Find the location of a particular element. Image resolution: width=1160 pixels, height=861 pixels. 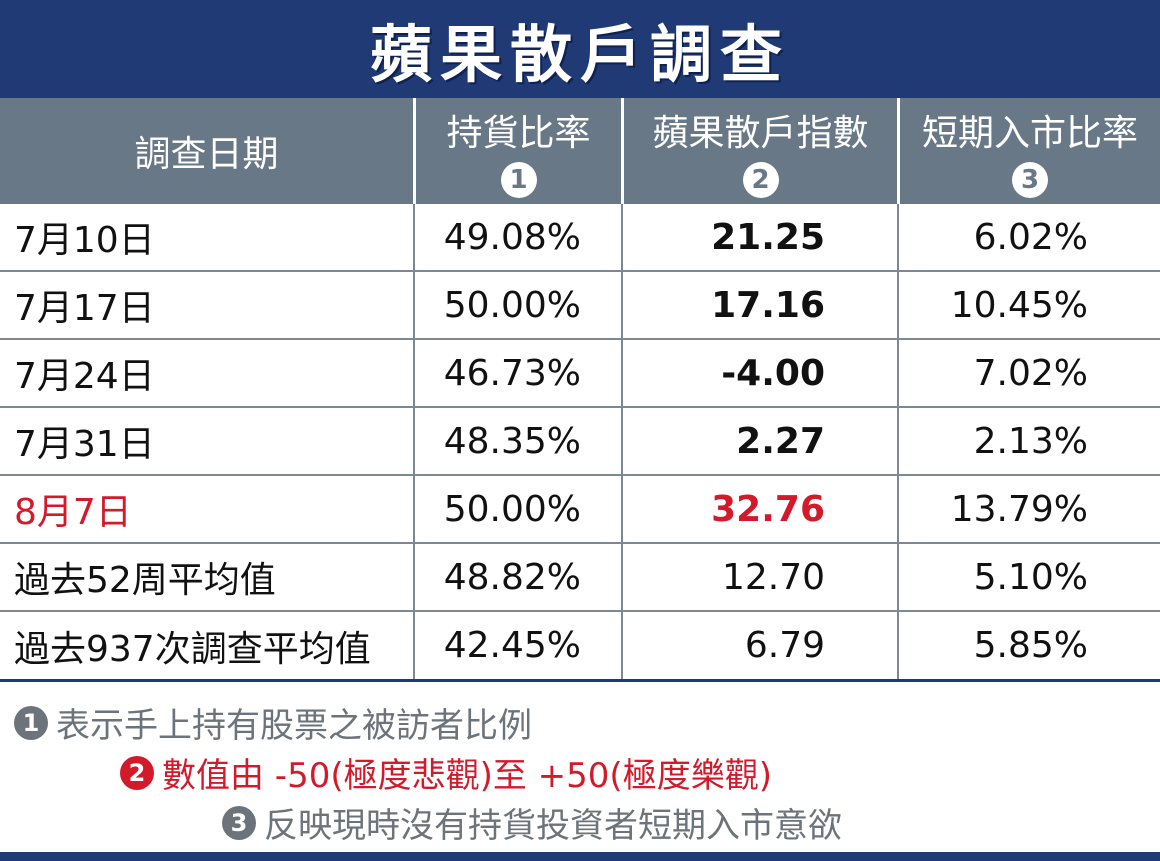

retail-index-cell: 21.25 is located at coordinates (759, 237).